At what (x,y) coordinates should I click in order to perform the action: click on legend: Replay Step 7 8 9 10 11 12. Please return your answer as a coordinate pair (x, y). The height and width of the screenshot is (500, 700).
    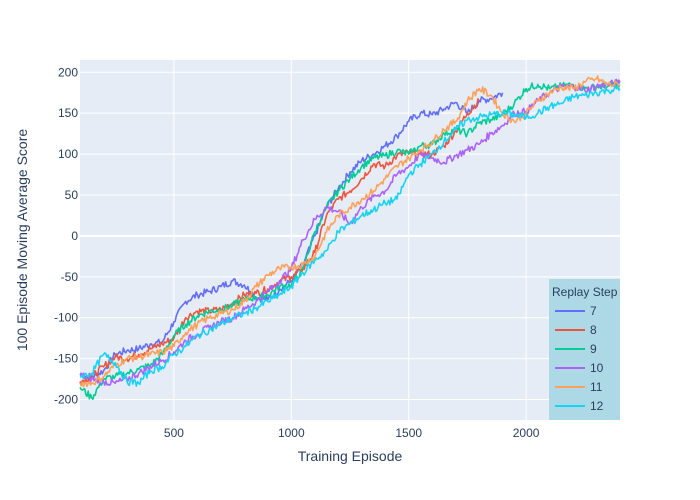
    Looking at the image, I should click on (584, 349).